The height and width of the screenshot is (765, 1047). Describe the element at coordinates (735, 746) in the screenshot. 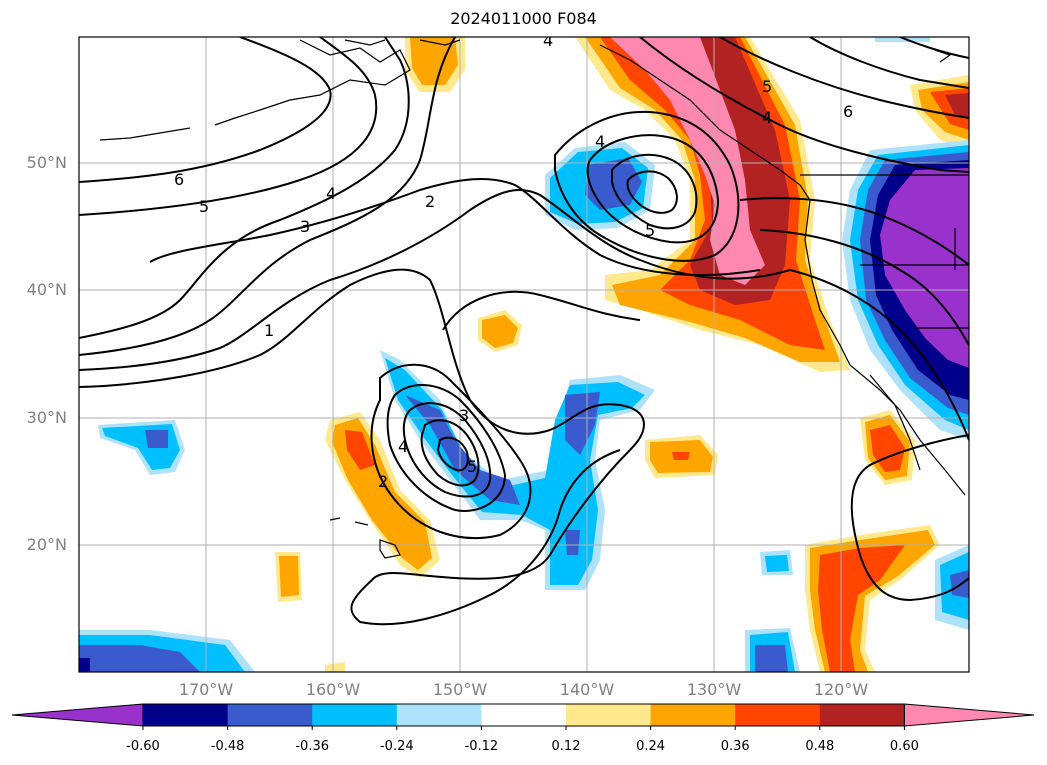

I see `colorbar-label: 0.36` at that location.